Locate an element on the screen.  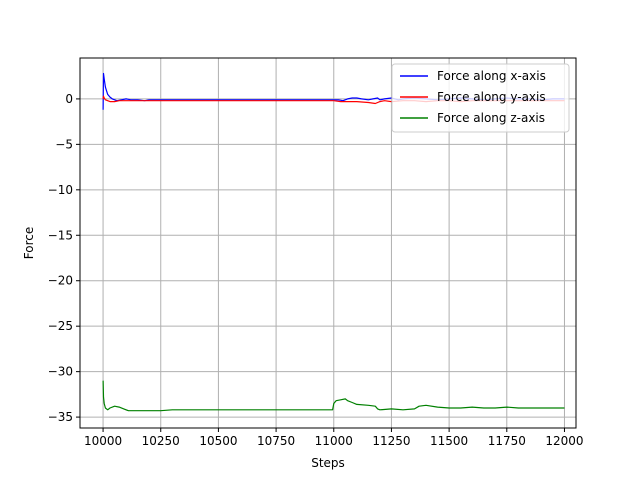
x-tick-label: 11750 is located at coordinates (507, 441).